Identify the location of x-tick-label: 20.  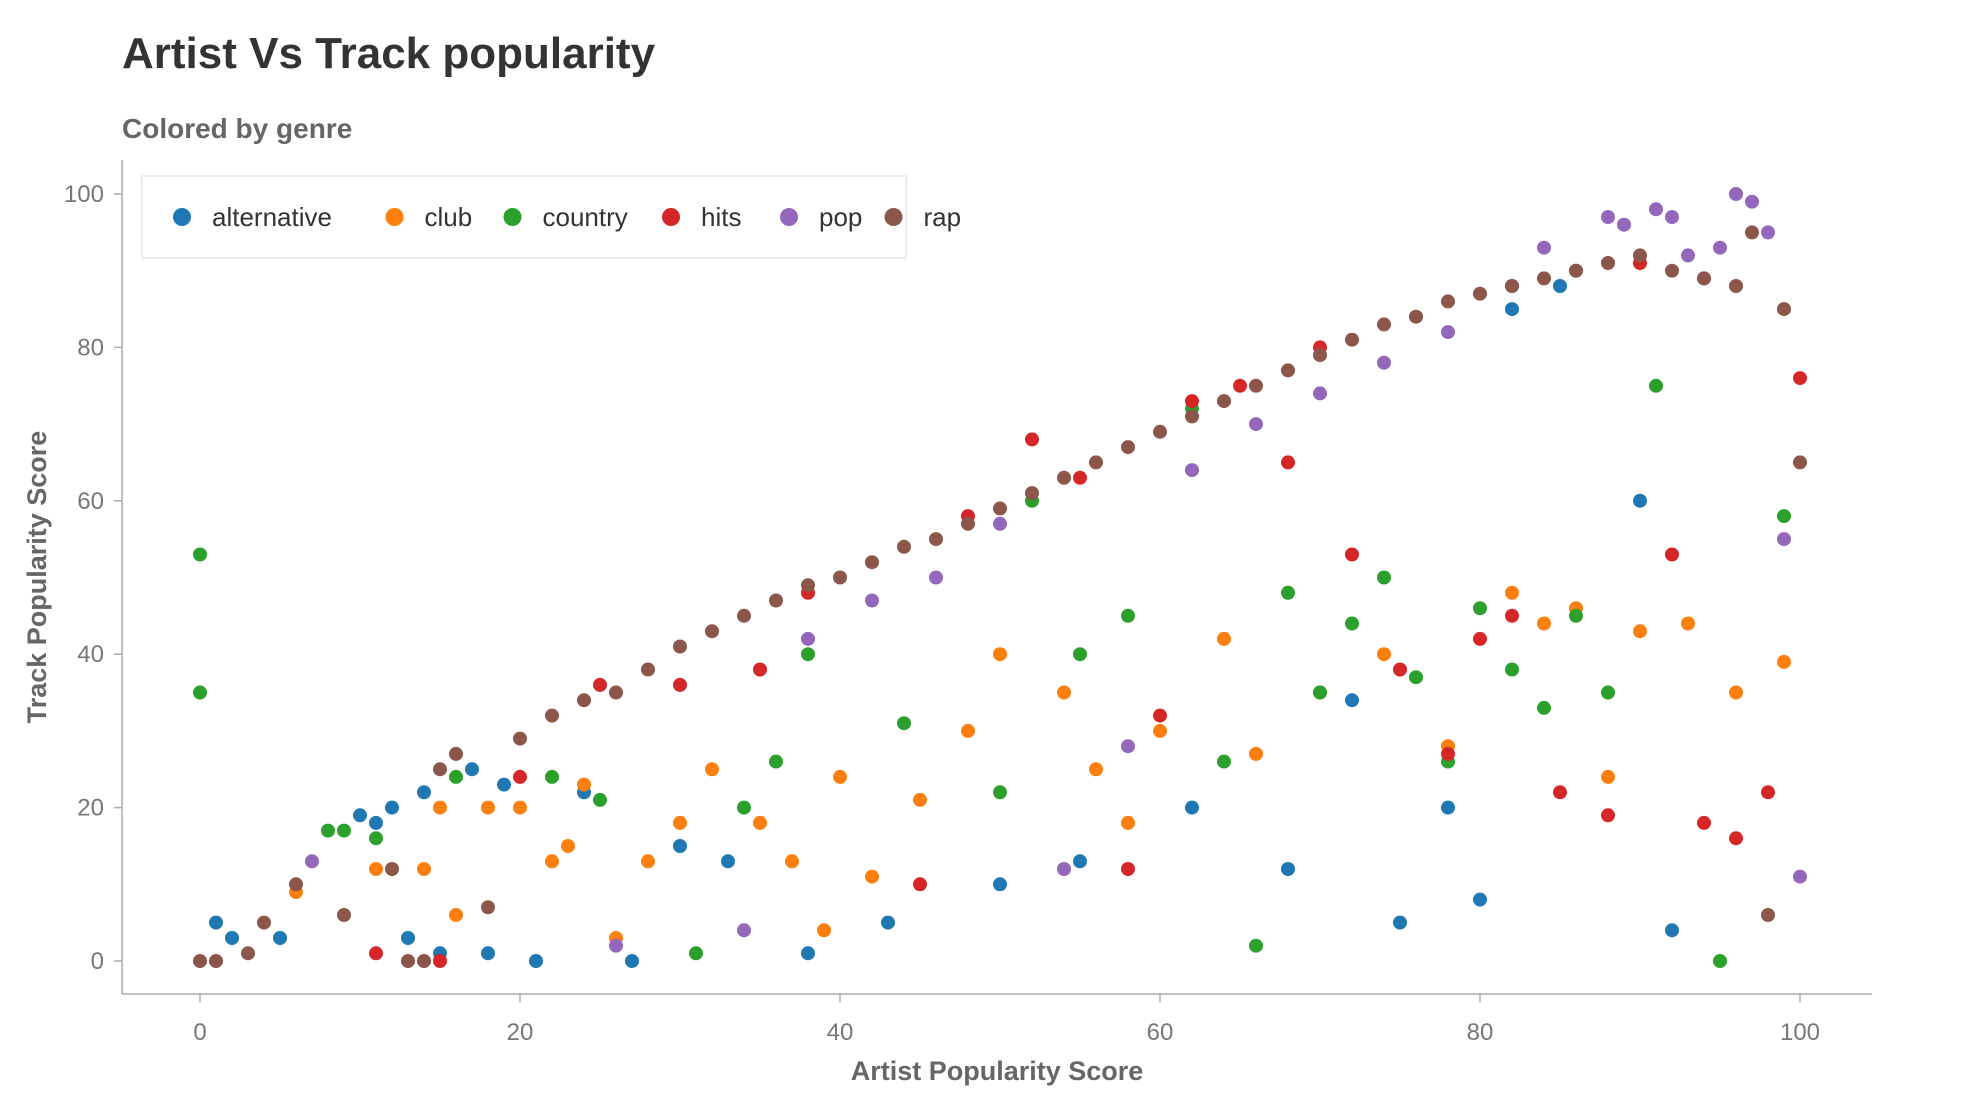
(520, 1032).